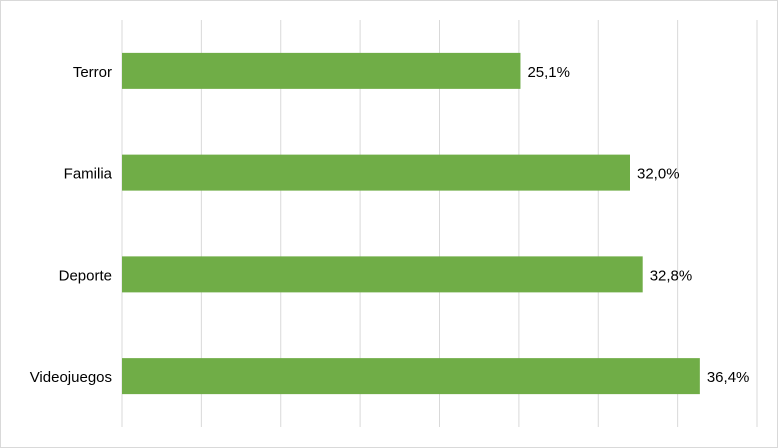 Image resolution: width=778 pixels, height=448 pixels. I want to click on y-tick-label: Terror, so click(92, 72).